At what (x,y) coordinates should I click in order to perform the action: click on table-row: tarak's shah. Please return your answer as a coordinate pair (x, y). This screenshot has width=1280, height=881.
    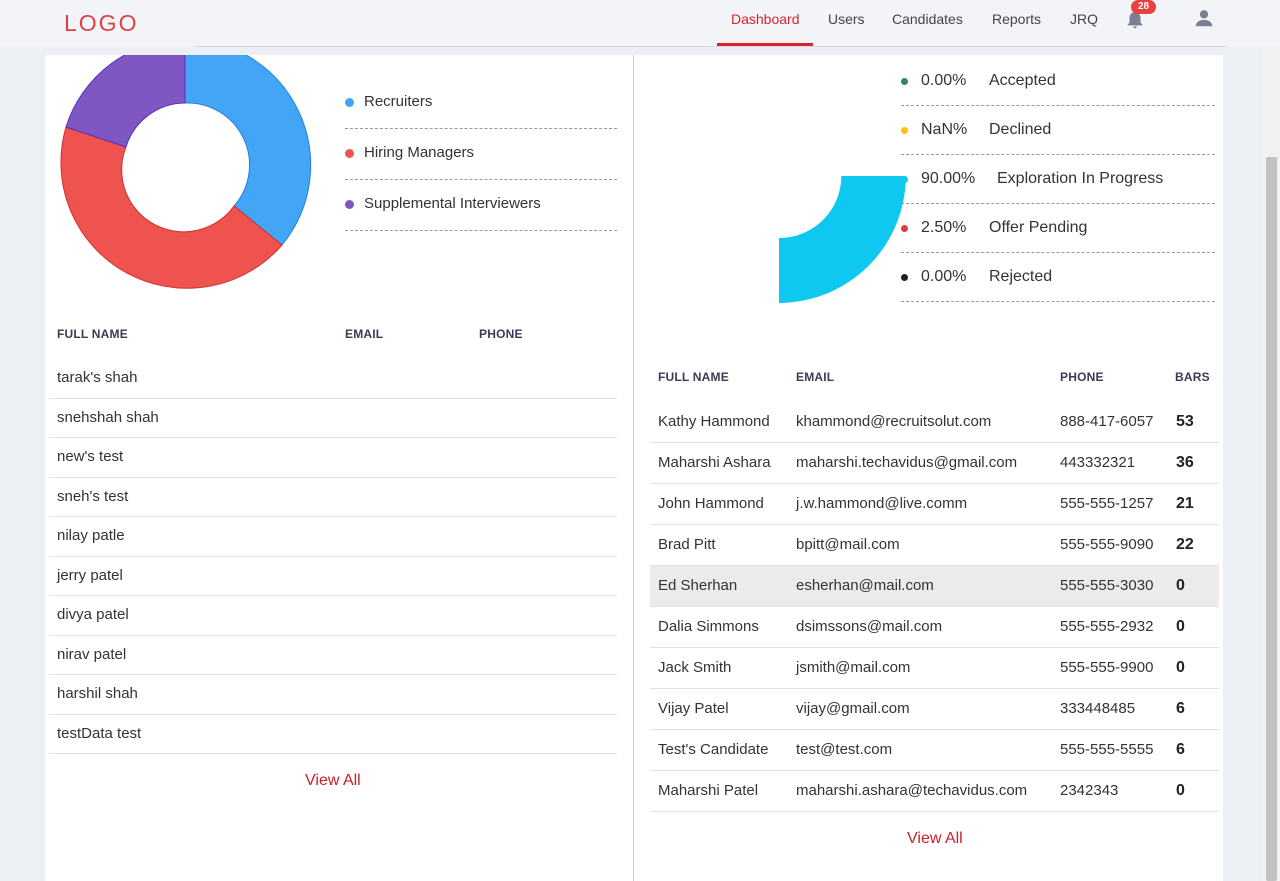
    Looking at the image, I should click on (333, 379).